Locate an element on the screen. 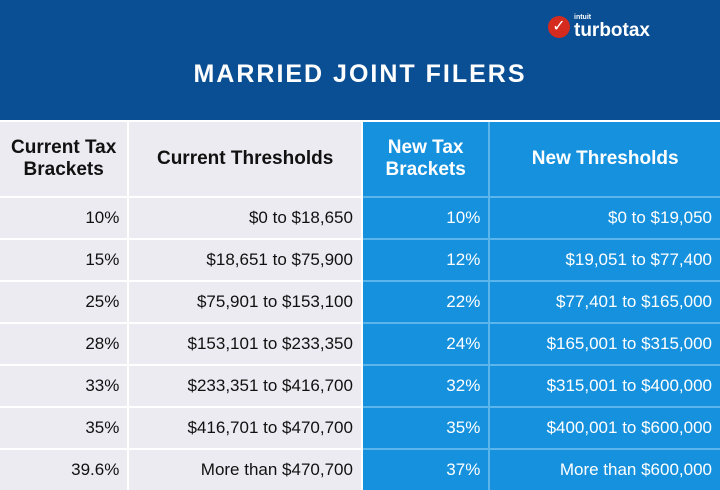 This screenshot has width=720, height=490. new-bracket: 32% is located at coordinates (426, 386).